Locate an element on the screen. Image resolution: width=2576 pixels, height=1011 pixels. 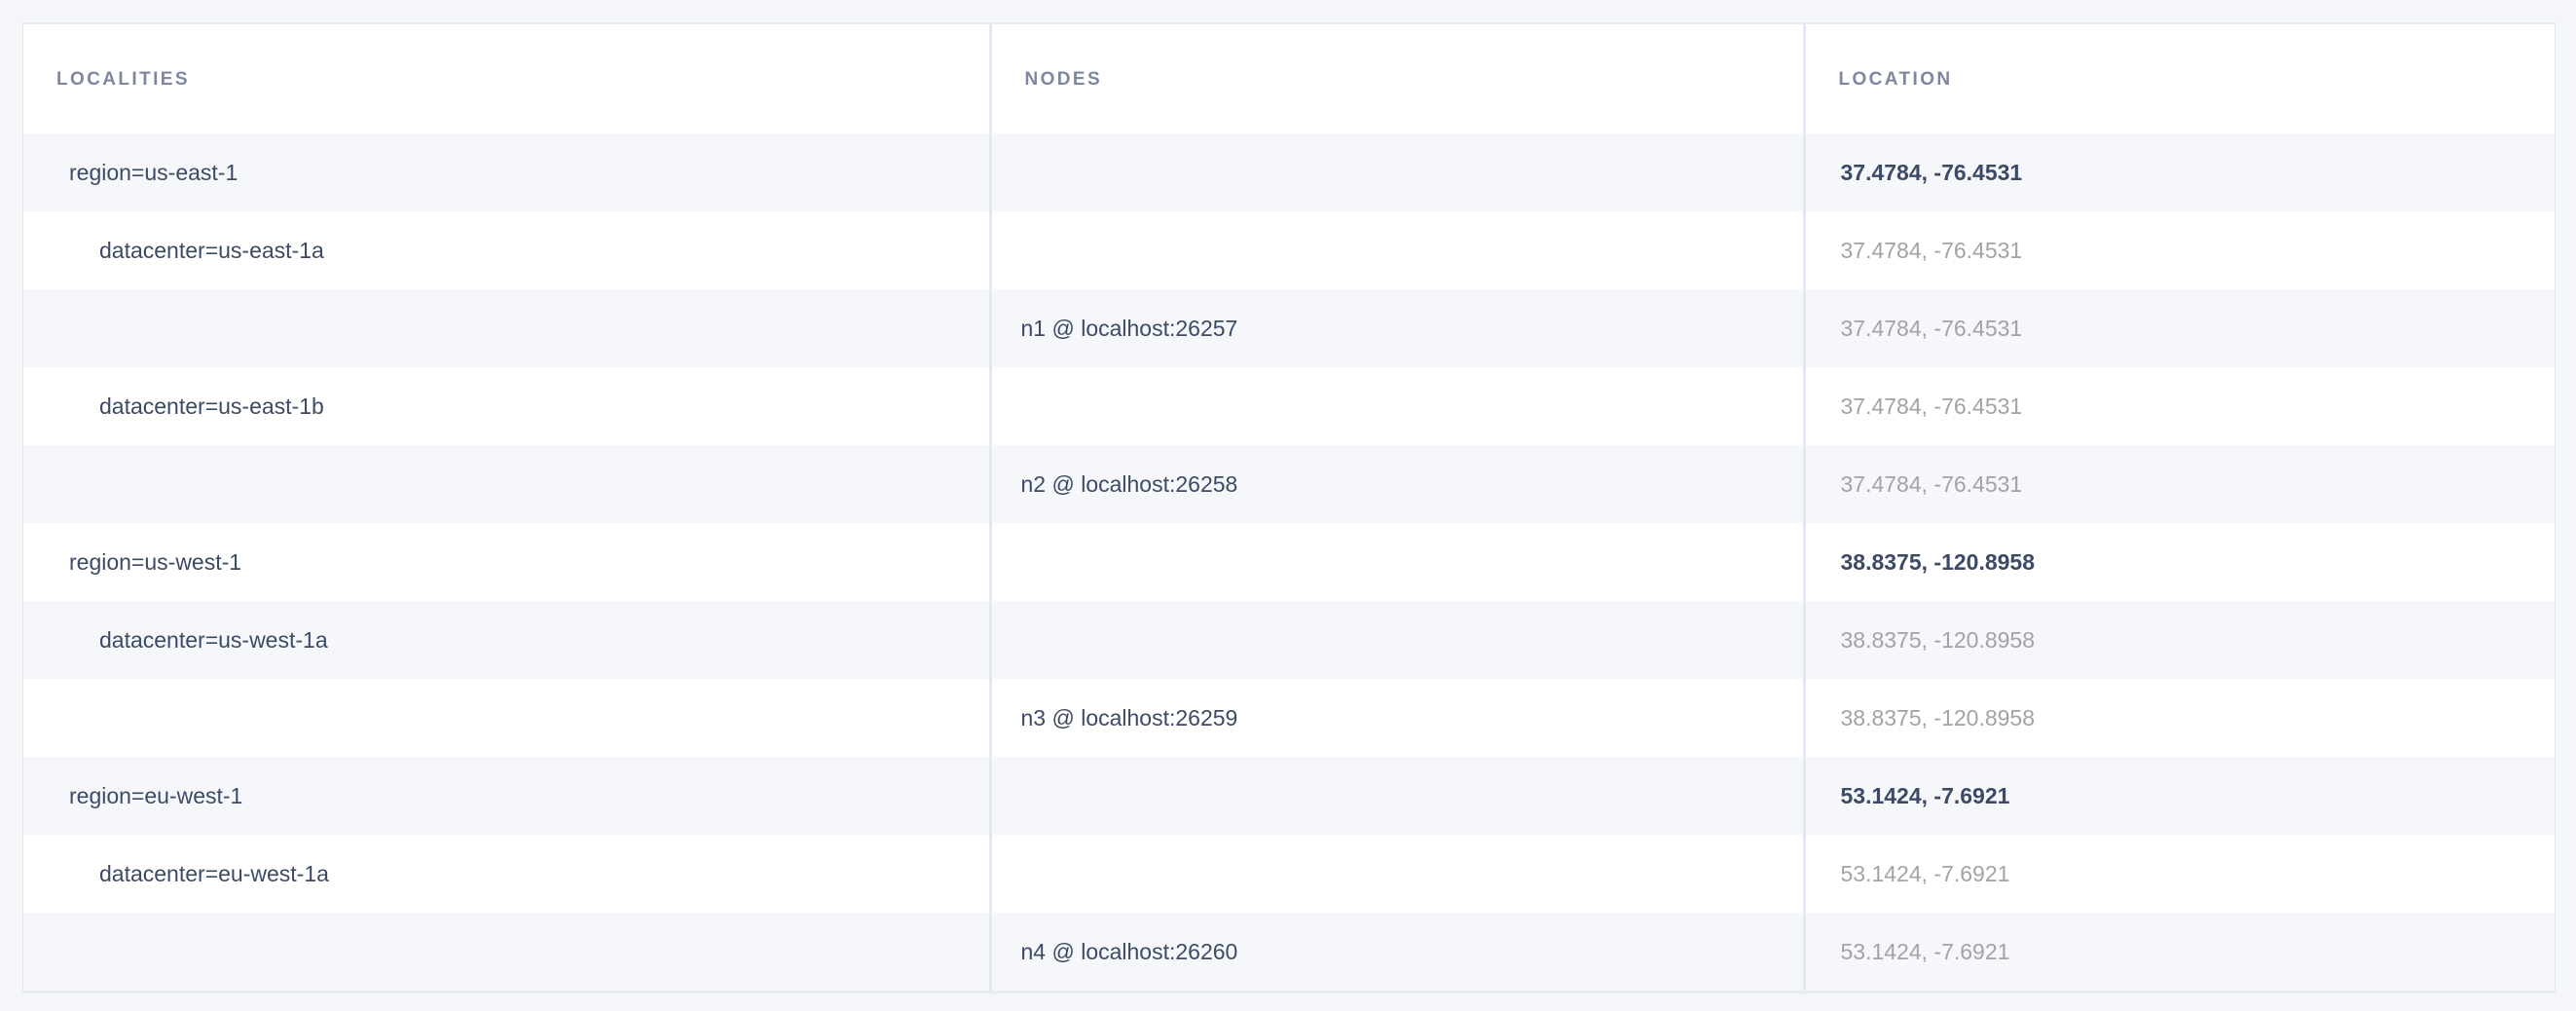
table-row: region=us-west-1 38.8375, -120.8958 is located at coordinates (1289, 562).